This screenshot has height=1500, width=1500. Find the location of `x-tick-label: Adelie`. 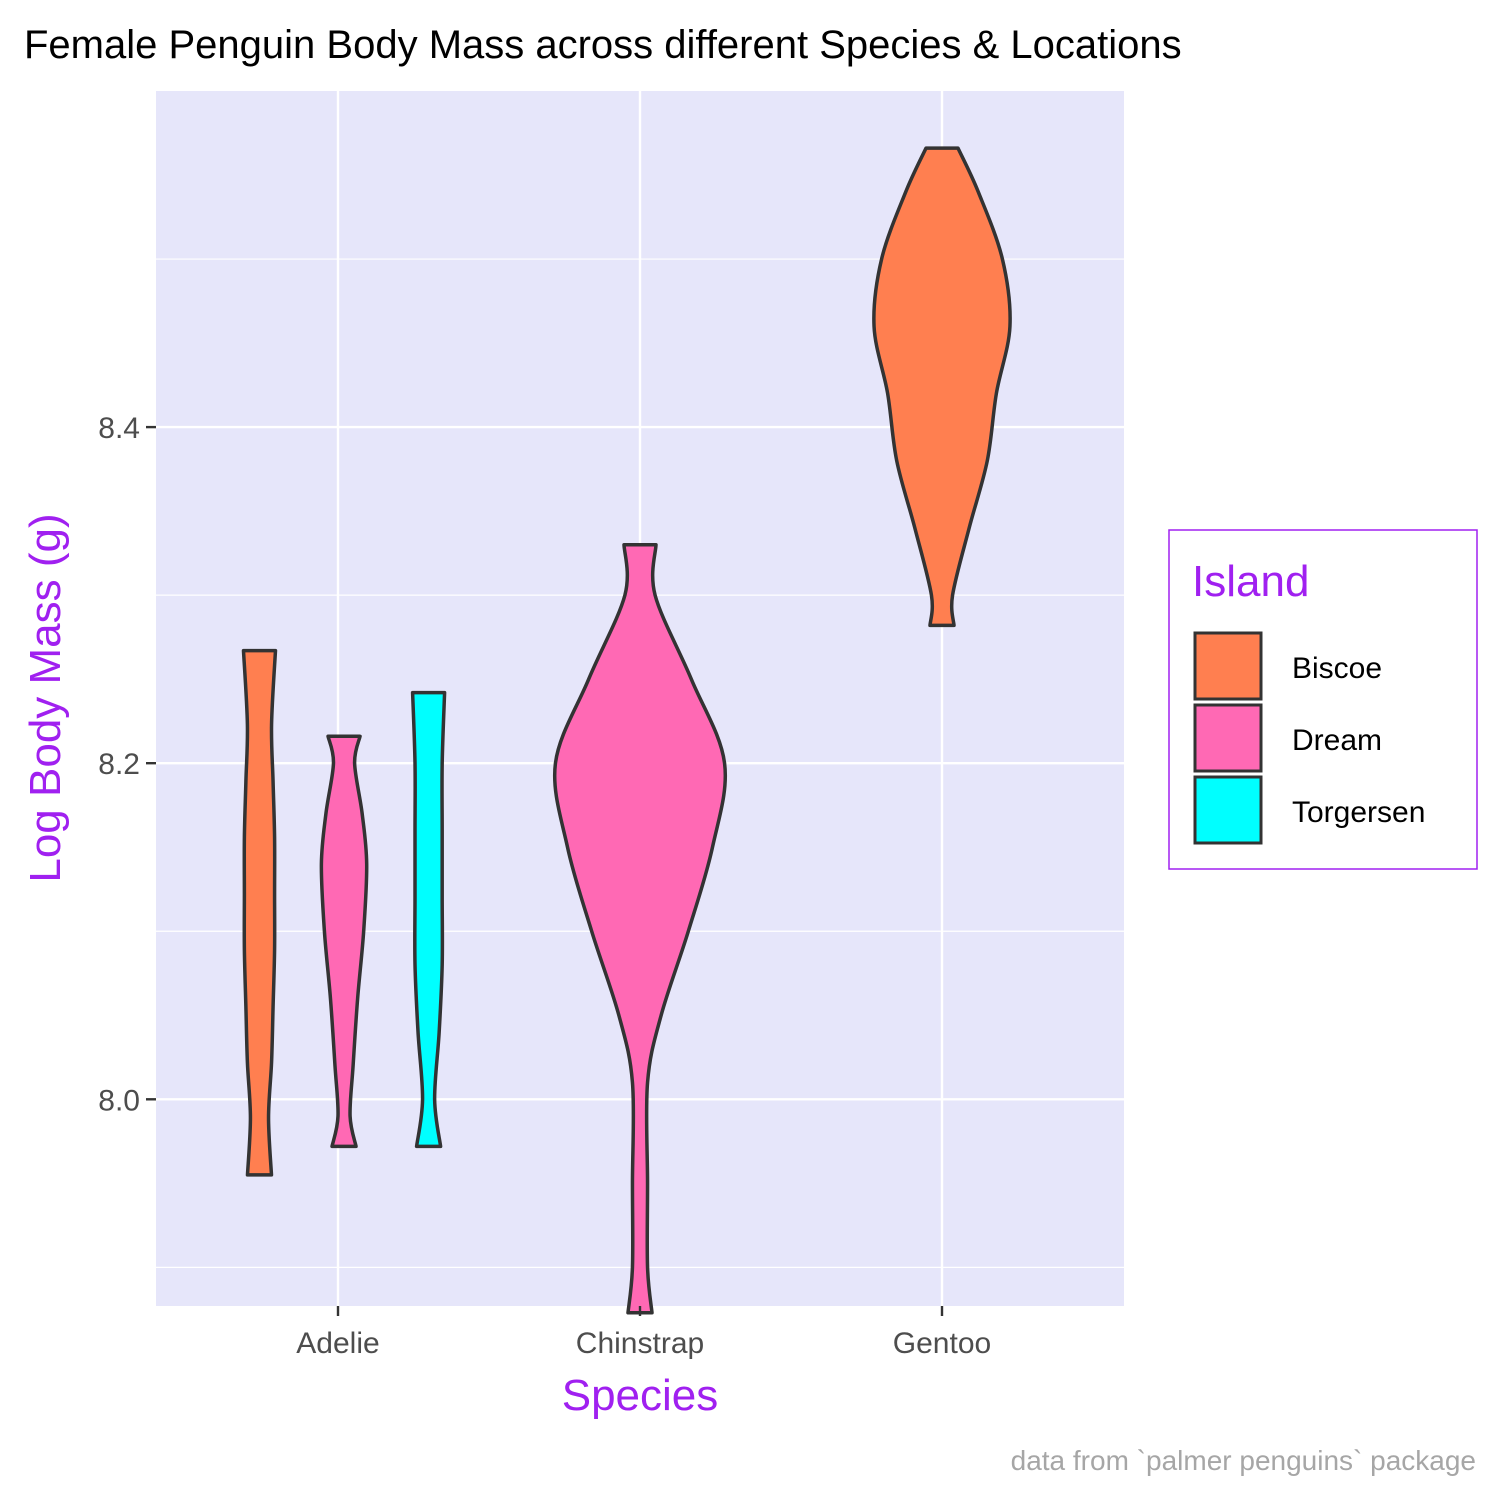

x-tick-label: Adelie is located at coordinates (337, 1343).